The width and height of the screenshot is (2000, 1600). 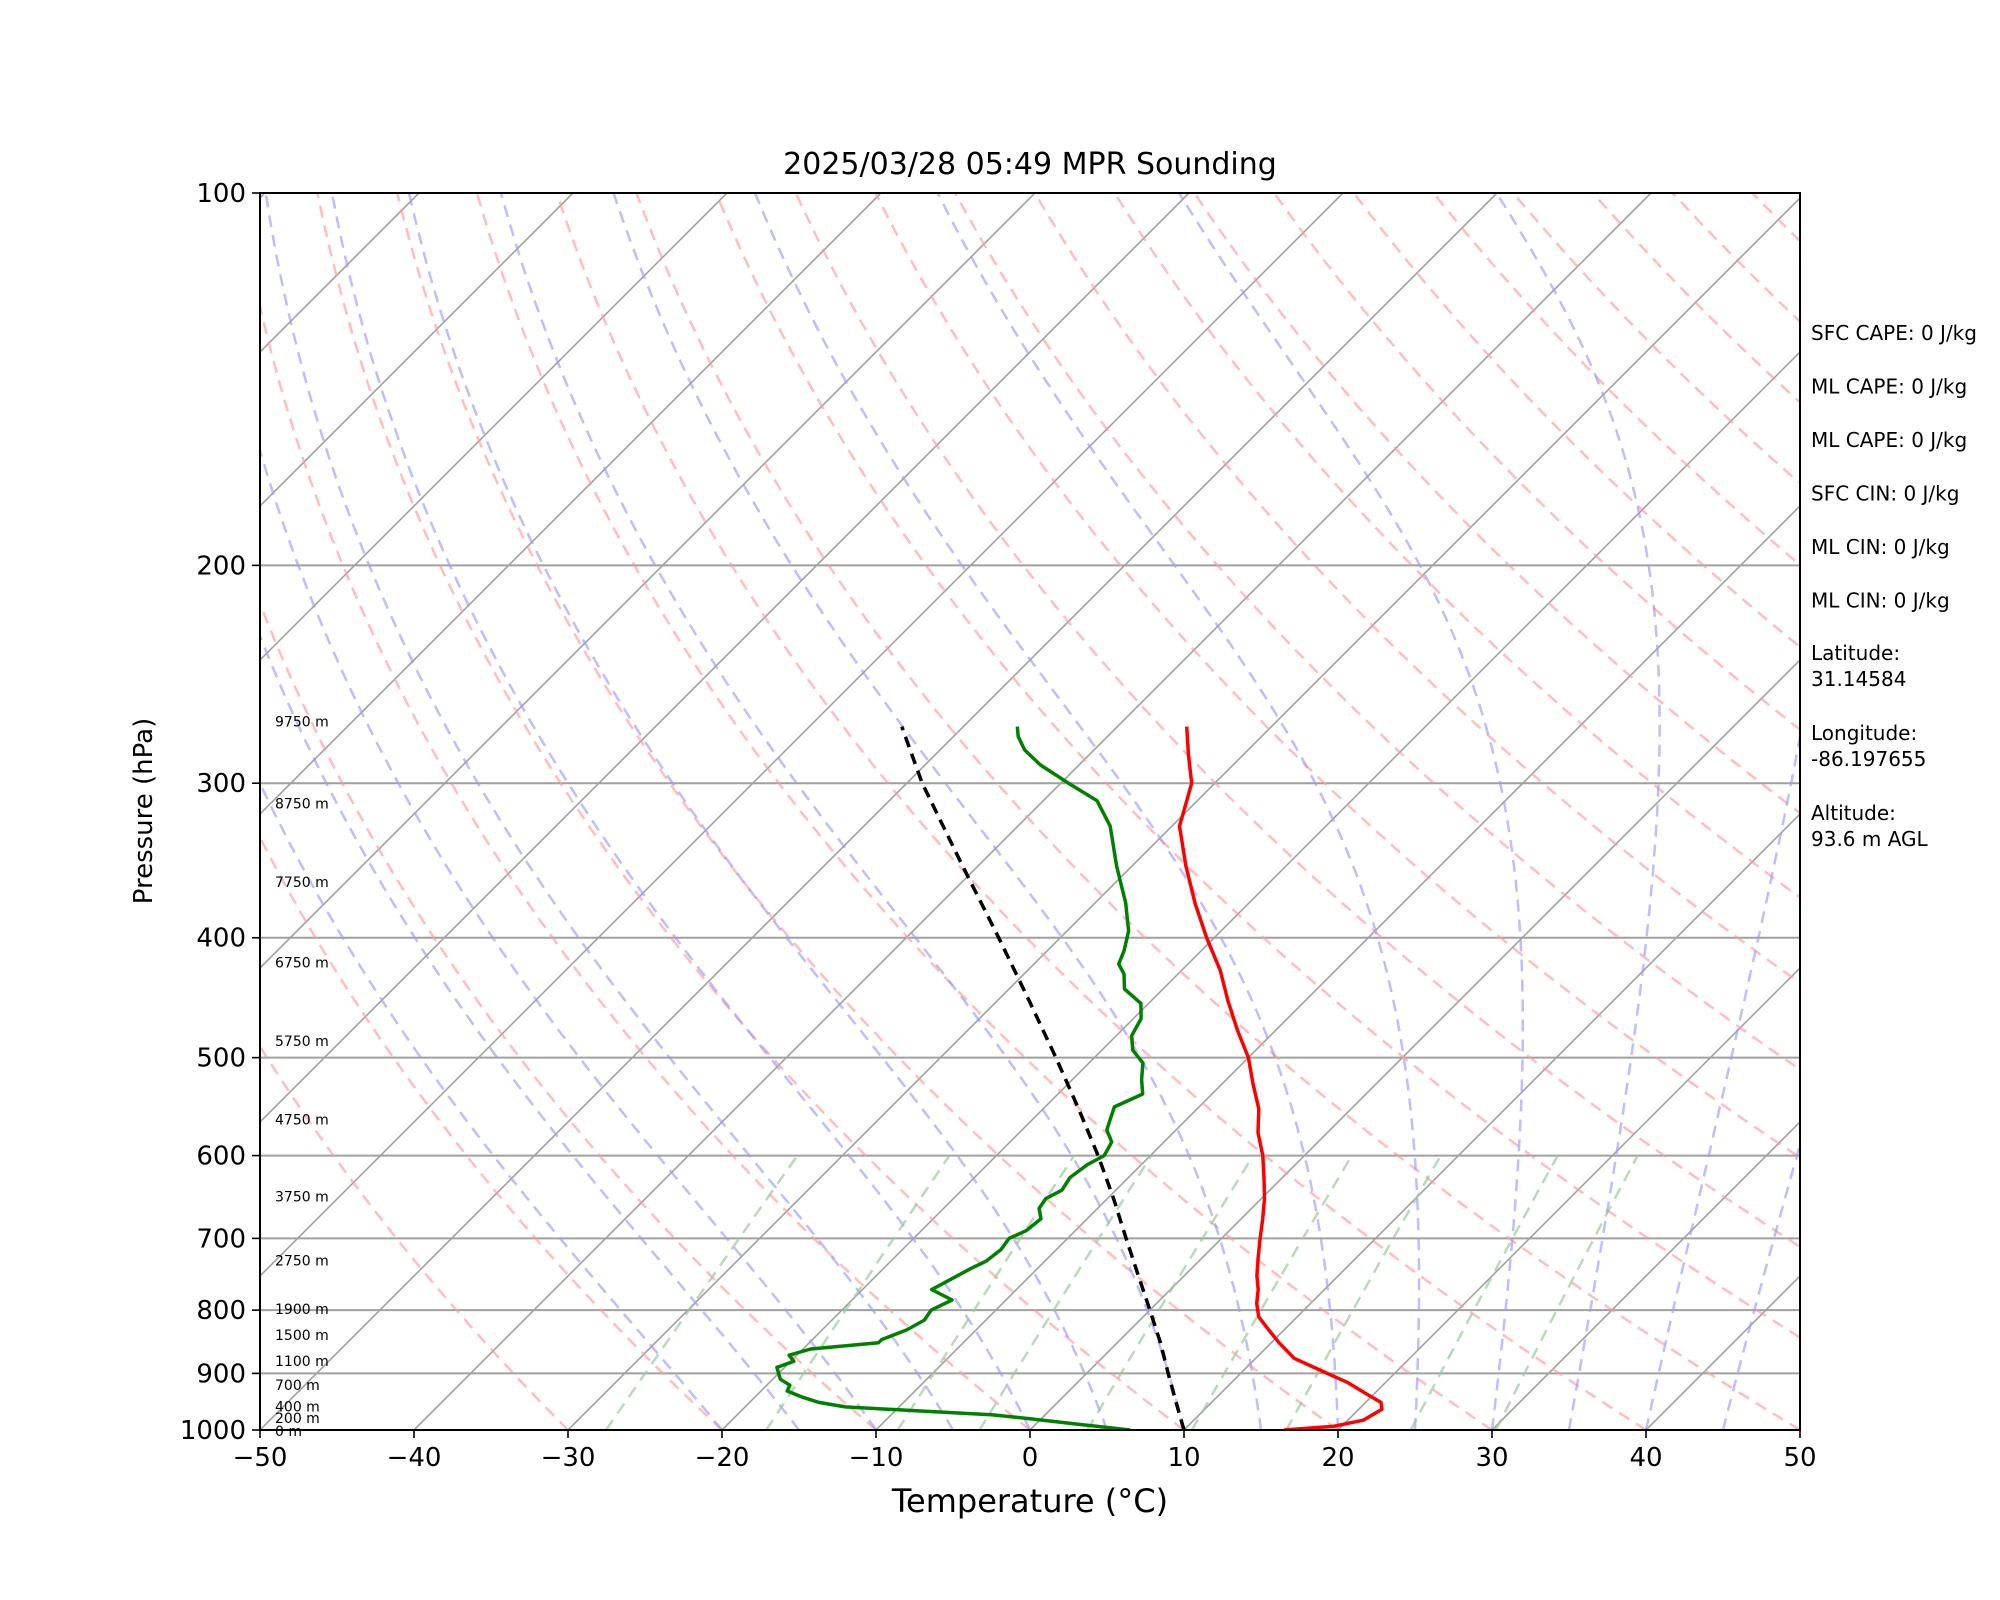 I want to click on y-tick-label: 600, so click(x=221, y=1157).